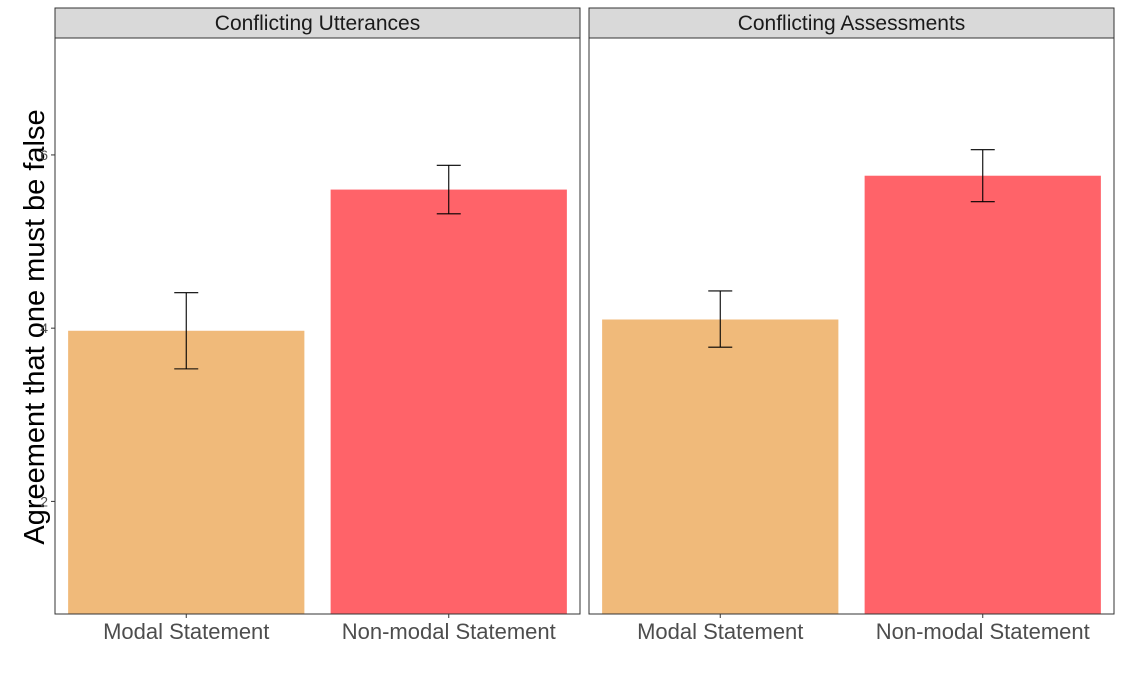 The height and width of the screenshot is (676, 1122). What do you see at coordinates (44, 328) in the screenshot?
I see `y-tick-label: 4` at bounding box center [44, 328].